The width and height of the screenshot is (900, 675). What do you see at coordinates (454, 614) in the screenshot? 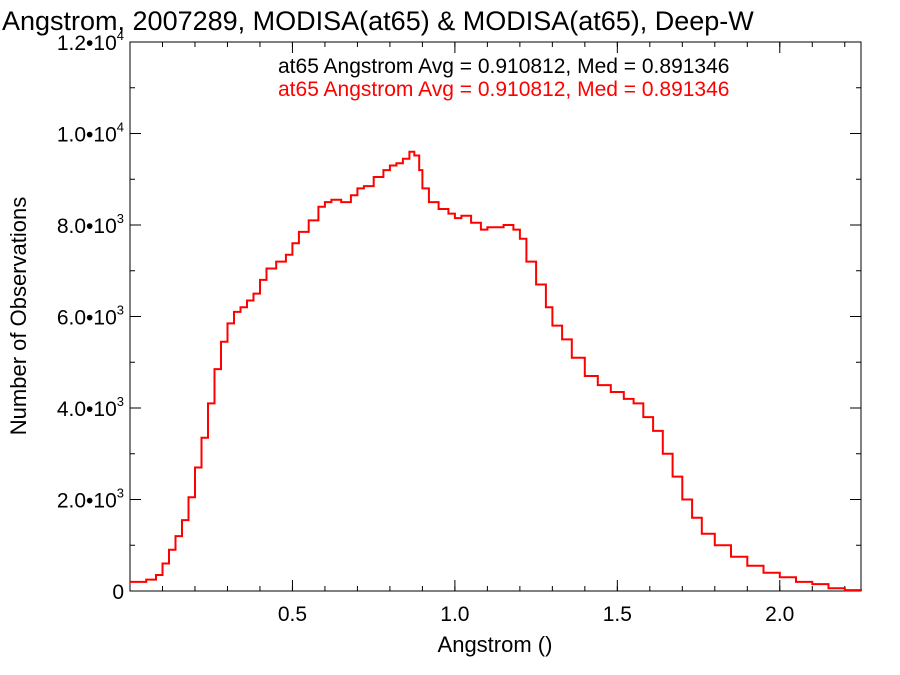
I see `x-tick-label: 1.0` at bounding box center [454, 614].